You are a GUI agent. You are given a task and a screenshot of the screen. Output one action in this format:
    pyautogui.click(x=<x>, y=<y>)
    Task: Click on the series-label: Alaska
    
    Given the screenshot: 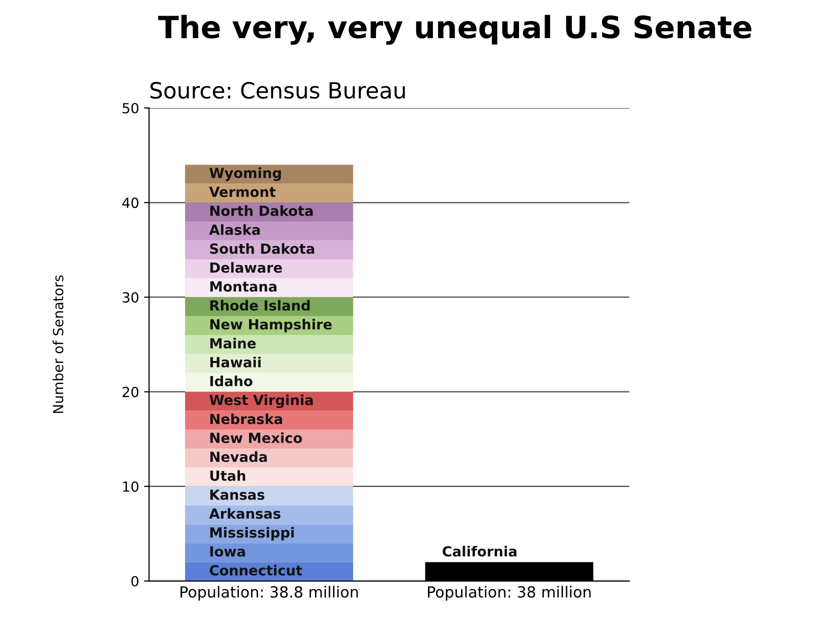 What is the action you would take?
    pyautogui.click(x=234, y=229)
    